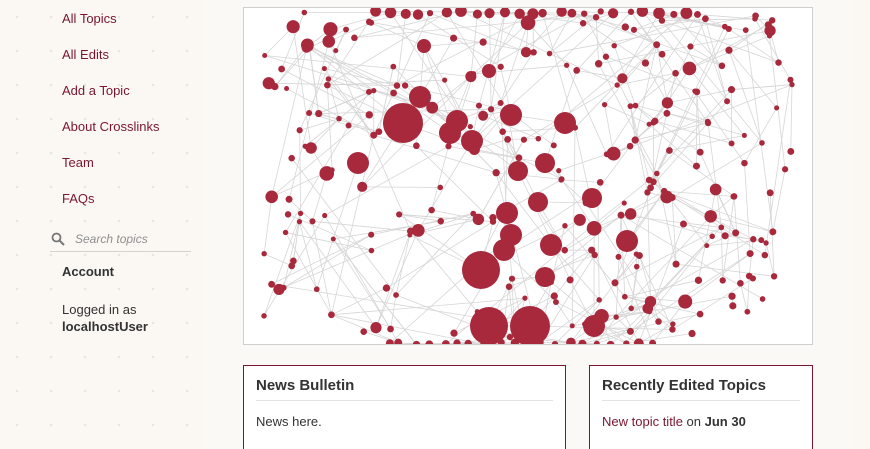 This screenshot has width=870, height=449. I want to click on recent-topic-link: New topic title, so click(642, 421).